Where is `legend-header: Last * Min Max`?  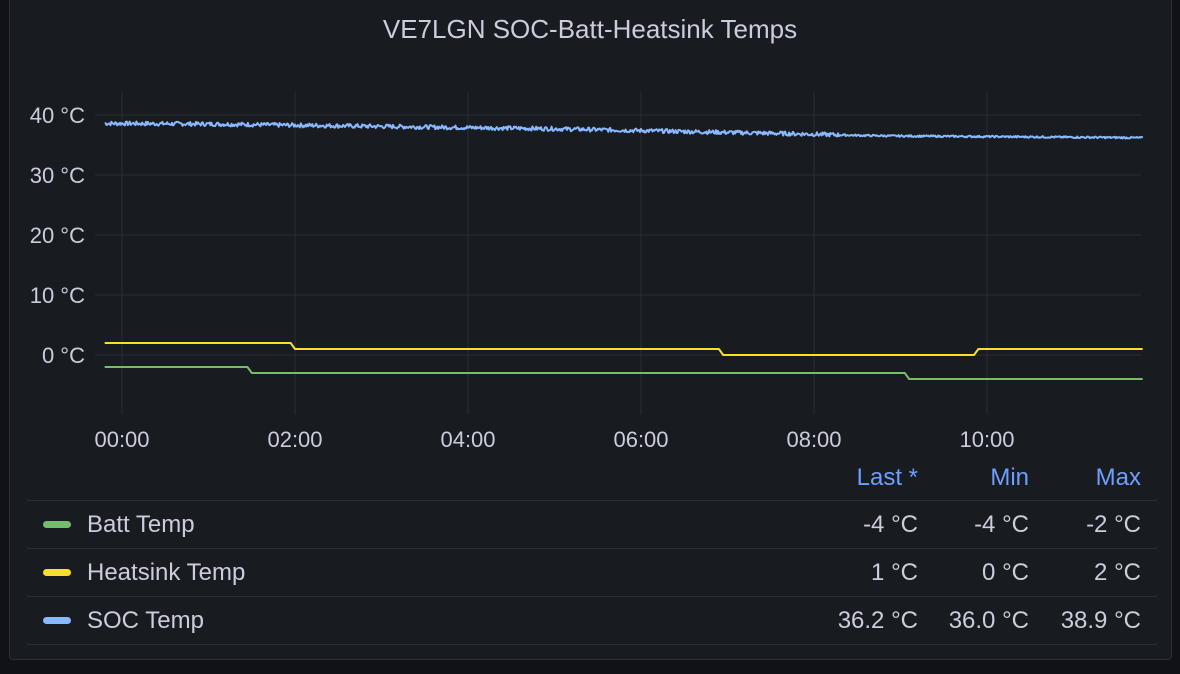 legend-header: Last * Min Max is located at coordinates (592, 479).